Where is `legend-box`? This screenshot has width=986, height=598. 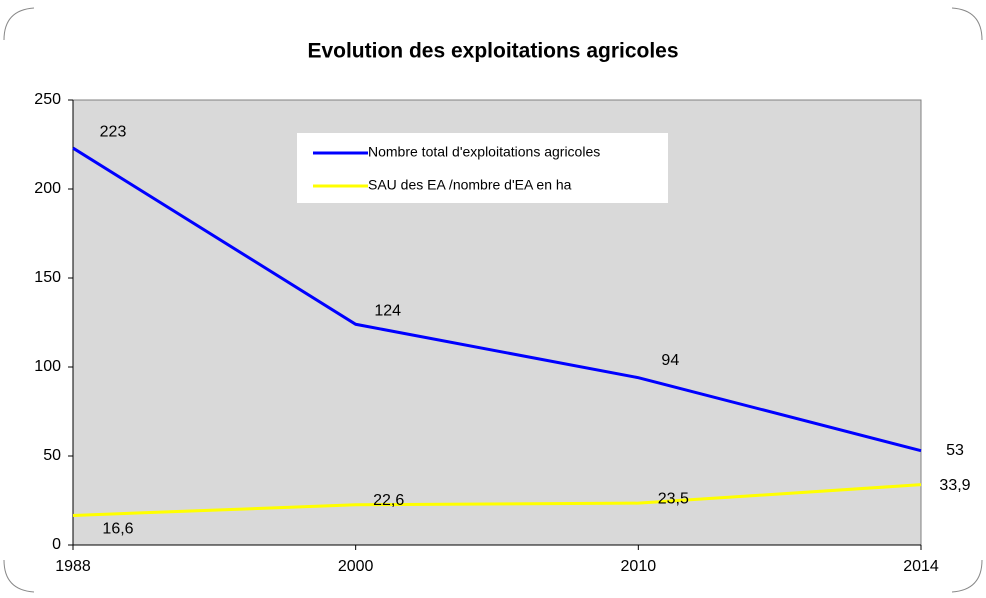 legend-box is located at coordinates (482, 168).